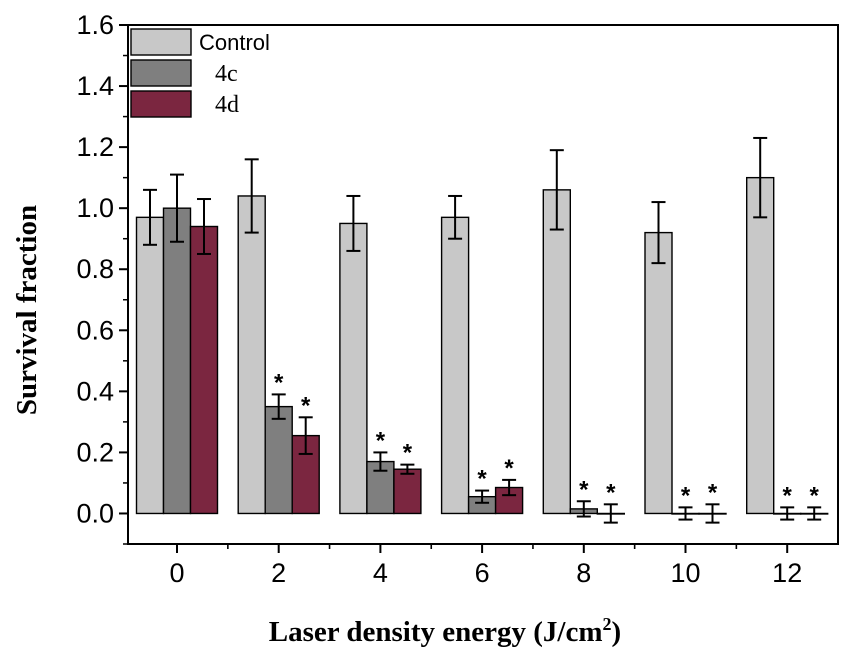 The height and width of the screenshot is (659, 851). What do you see at coordinates (209, 75) in the screenshot?
I see `legend: Control 4c 4d` at bounding box center [209, 75].